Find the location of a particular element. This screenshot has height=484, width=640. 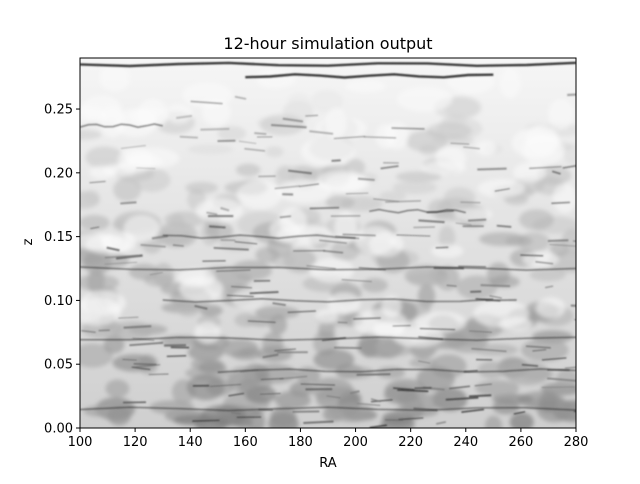

y-tick-label: 0.00 is located at coordinates (58, 429).